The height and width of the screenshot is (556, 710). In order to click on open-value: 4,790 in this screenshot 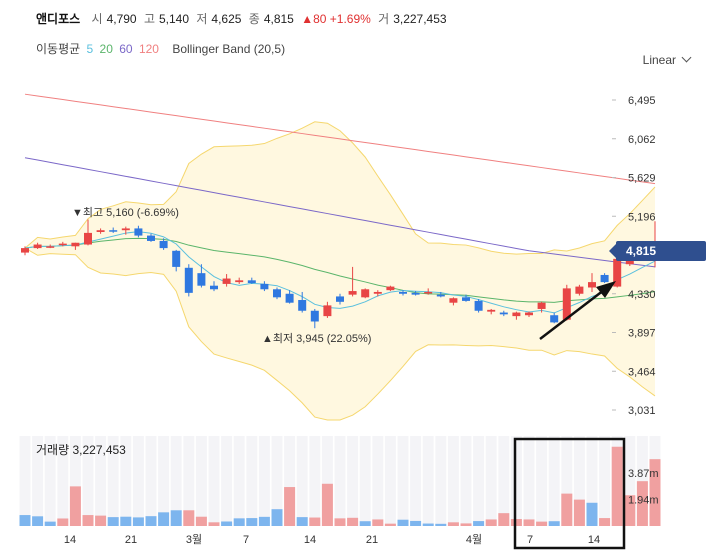, I will do `click(121, 19)`.